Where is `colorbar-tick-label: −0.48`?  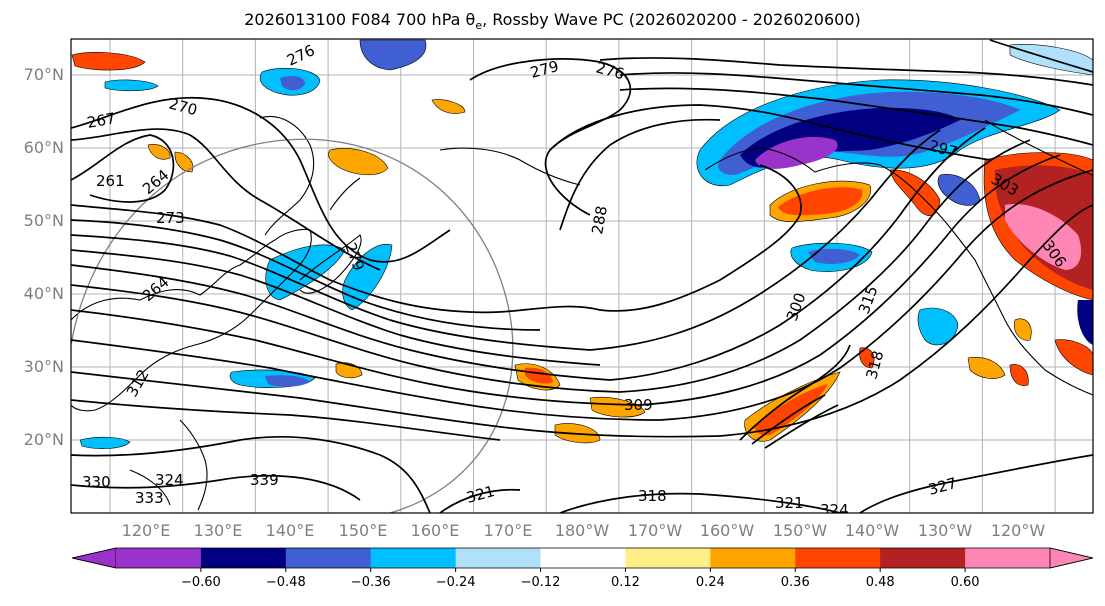 colorbar-tick-label: −0.48 is located at coordinates (286, 582).